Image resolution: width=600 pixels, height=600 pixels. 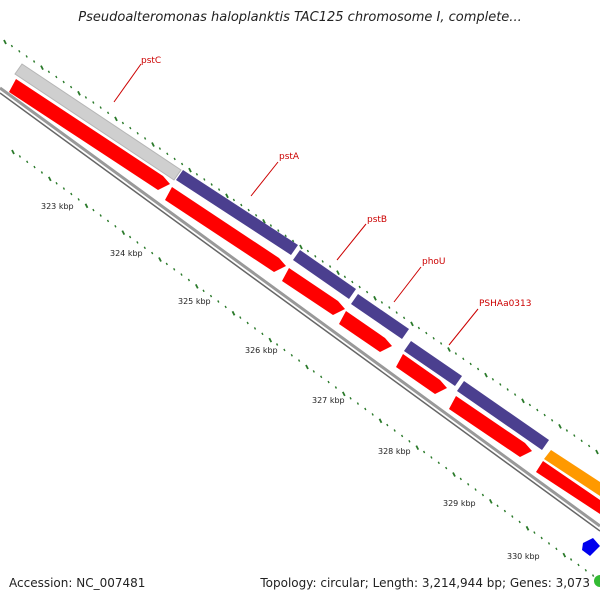 What do you see at coordinates (89, 134) in the screenshot?
I see `cds-arrow-pstC` at bounding box center [89, 134].